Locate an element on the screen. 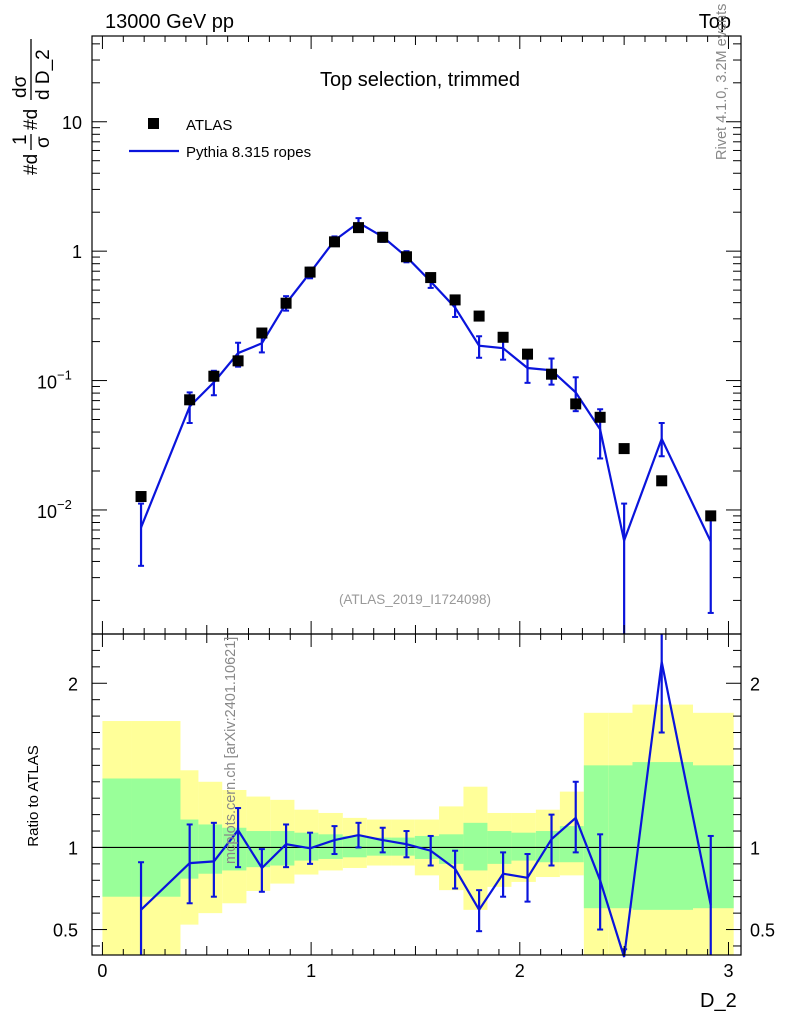 This screenshot has width=786, height=1024. y-axis-label-part: d D_2 is located at coordinates (43, 74).